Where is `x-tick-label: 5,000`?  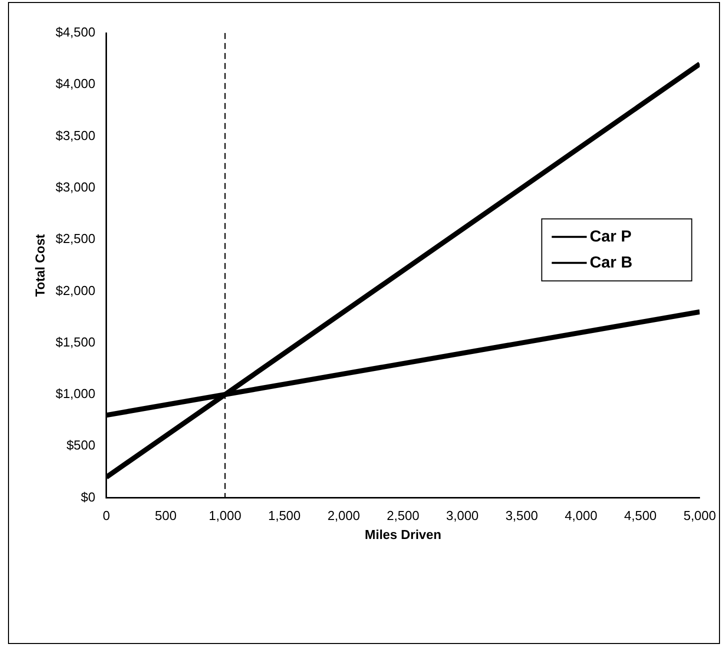 x-tick-label: 5,000 is located at coordinates (699, 516).